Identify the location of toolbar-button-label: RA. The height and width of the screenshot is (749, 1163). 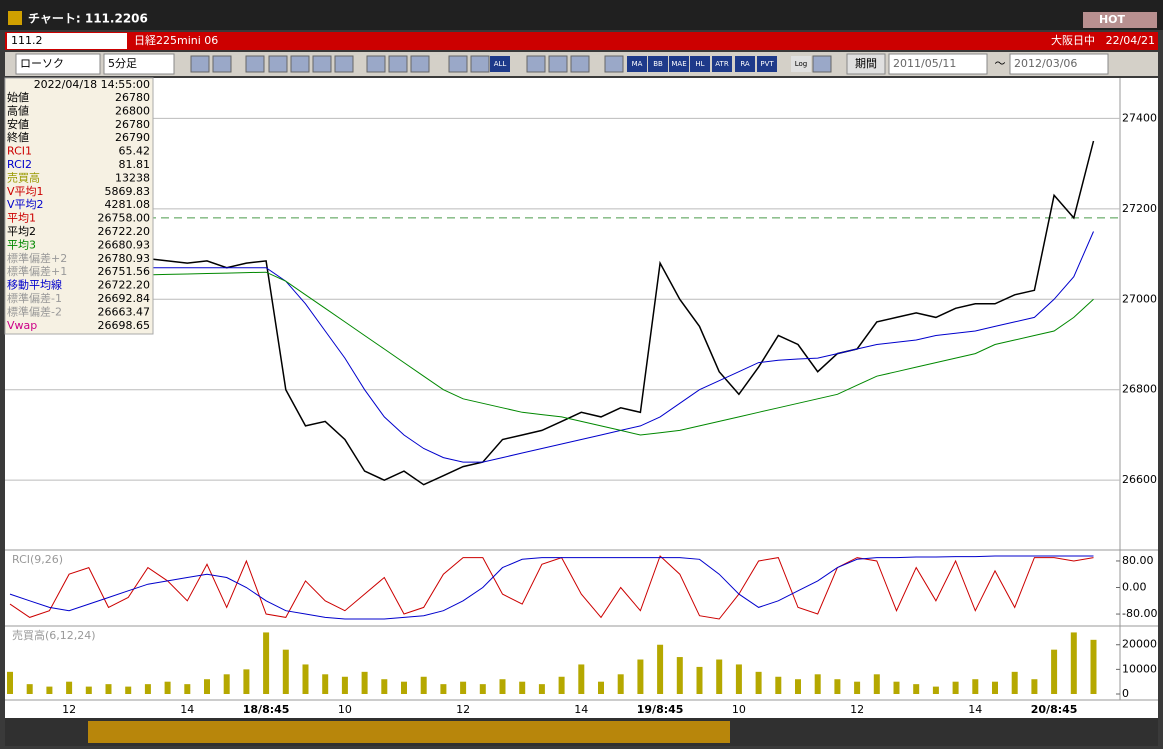
(745, 64).